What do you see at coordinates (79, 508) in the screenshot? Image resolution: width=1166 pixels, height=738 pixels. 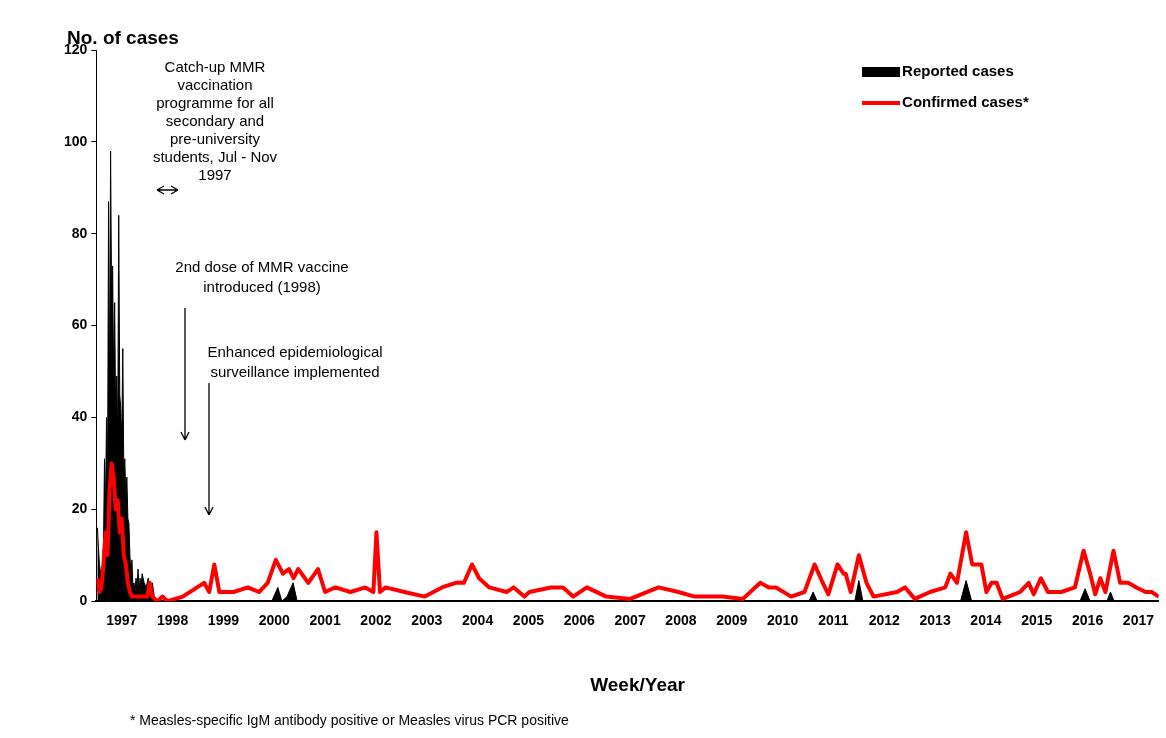 I see `y-tick-label: 20` at bounding box center [79, 508].